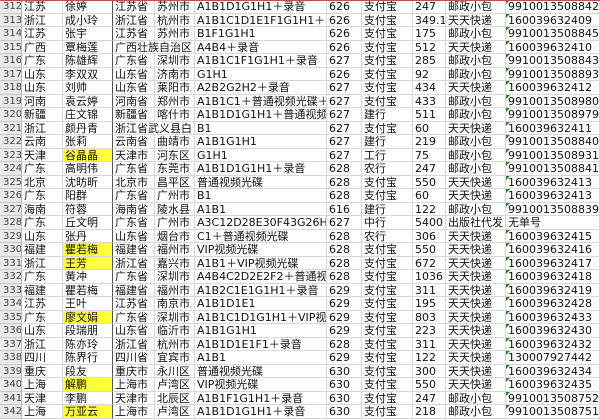  I want to click on row-header: 317, so click(11, 74).